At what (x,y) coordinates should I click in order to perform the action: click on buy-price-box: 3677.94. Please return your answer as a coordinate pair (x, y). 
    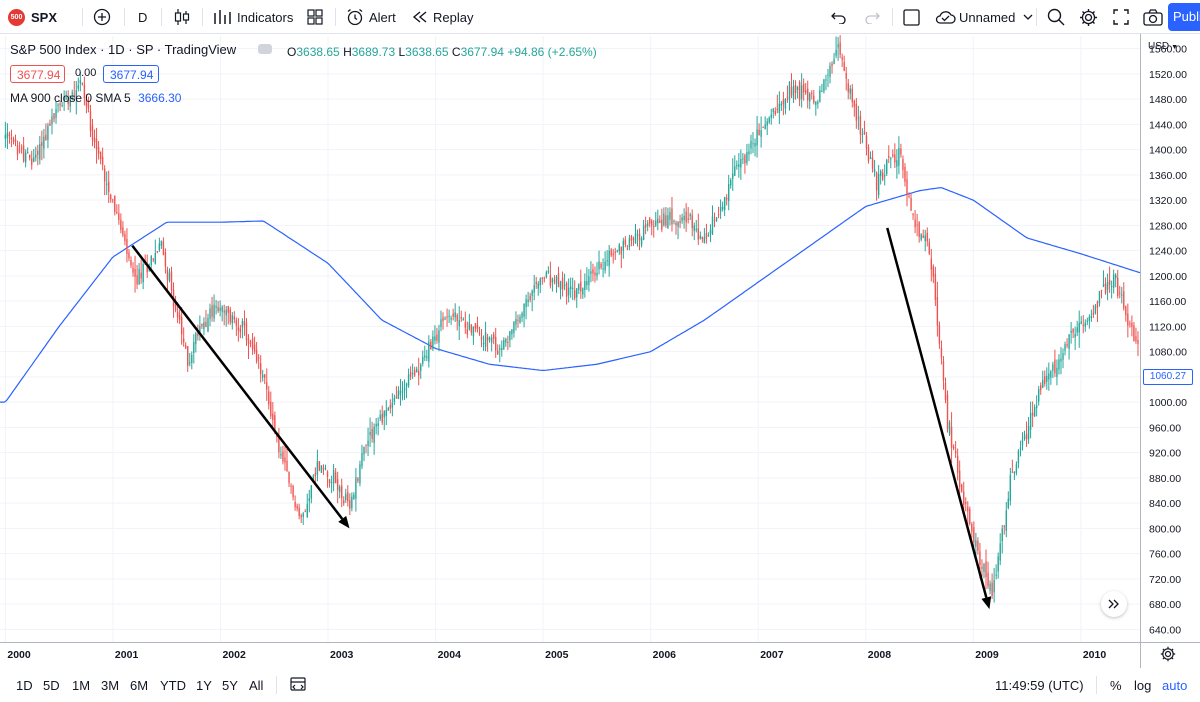
    Looking at the image, I should click on (131, 74).